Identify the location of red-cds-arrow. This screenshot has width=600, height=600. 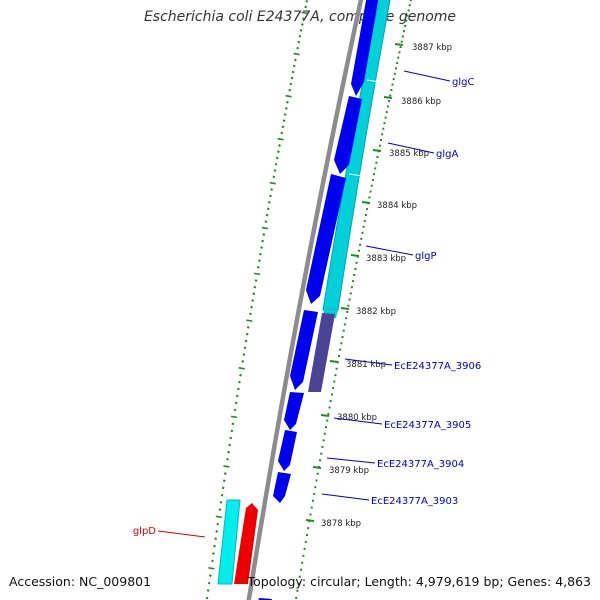
(246, 543).